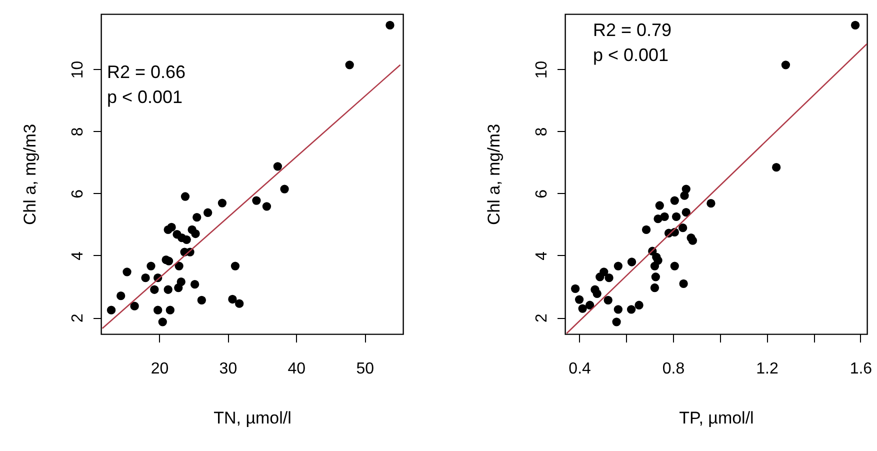 The image size is (877, 451). I want to click on x-tick-label: 1.2, so click(767, 369).